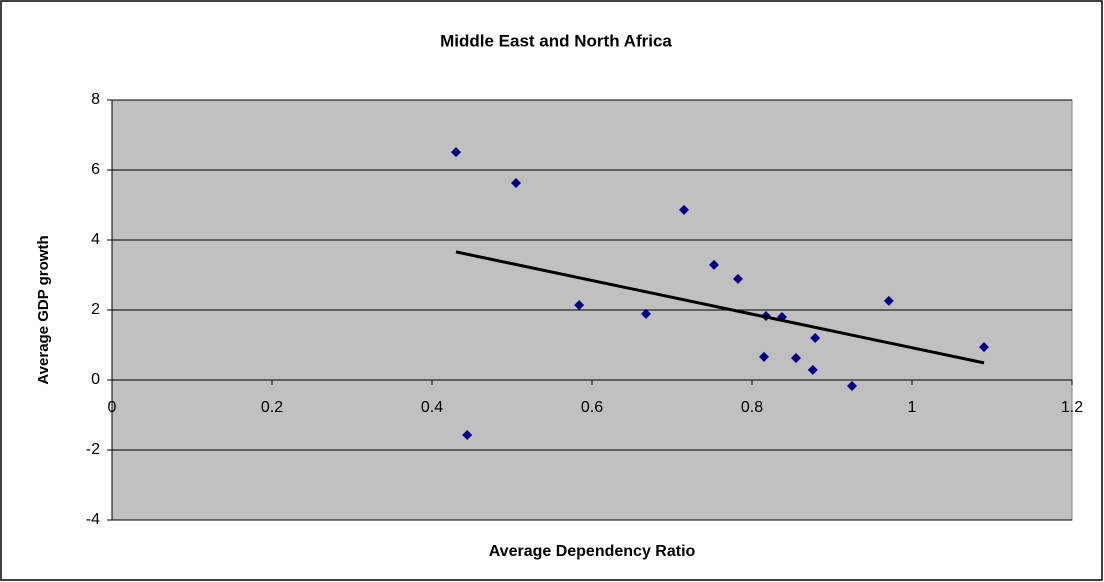  I want to click on x-axis-title: Average Dependency Ratio, so click(592, 551).